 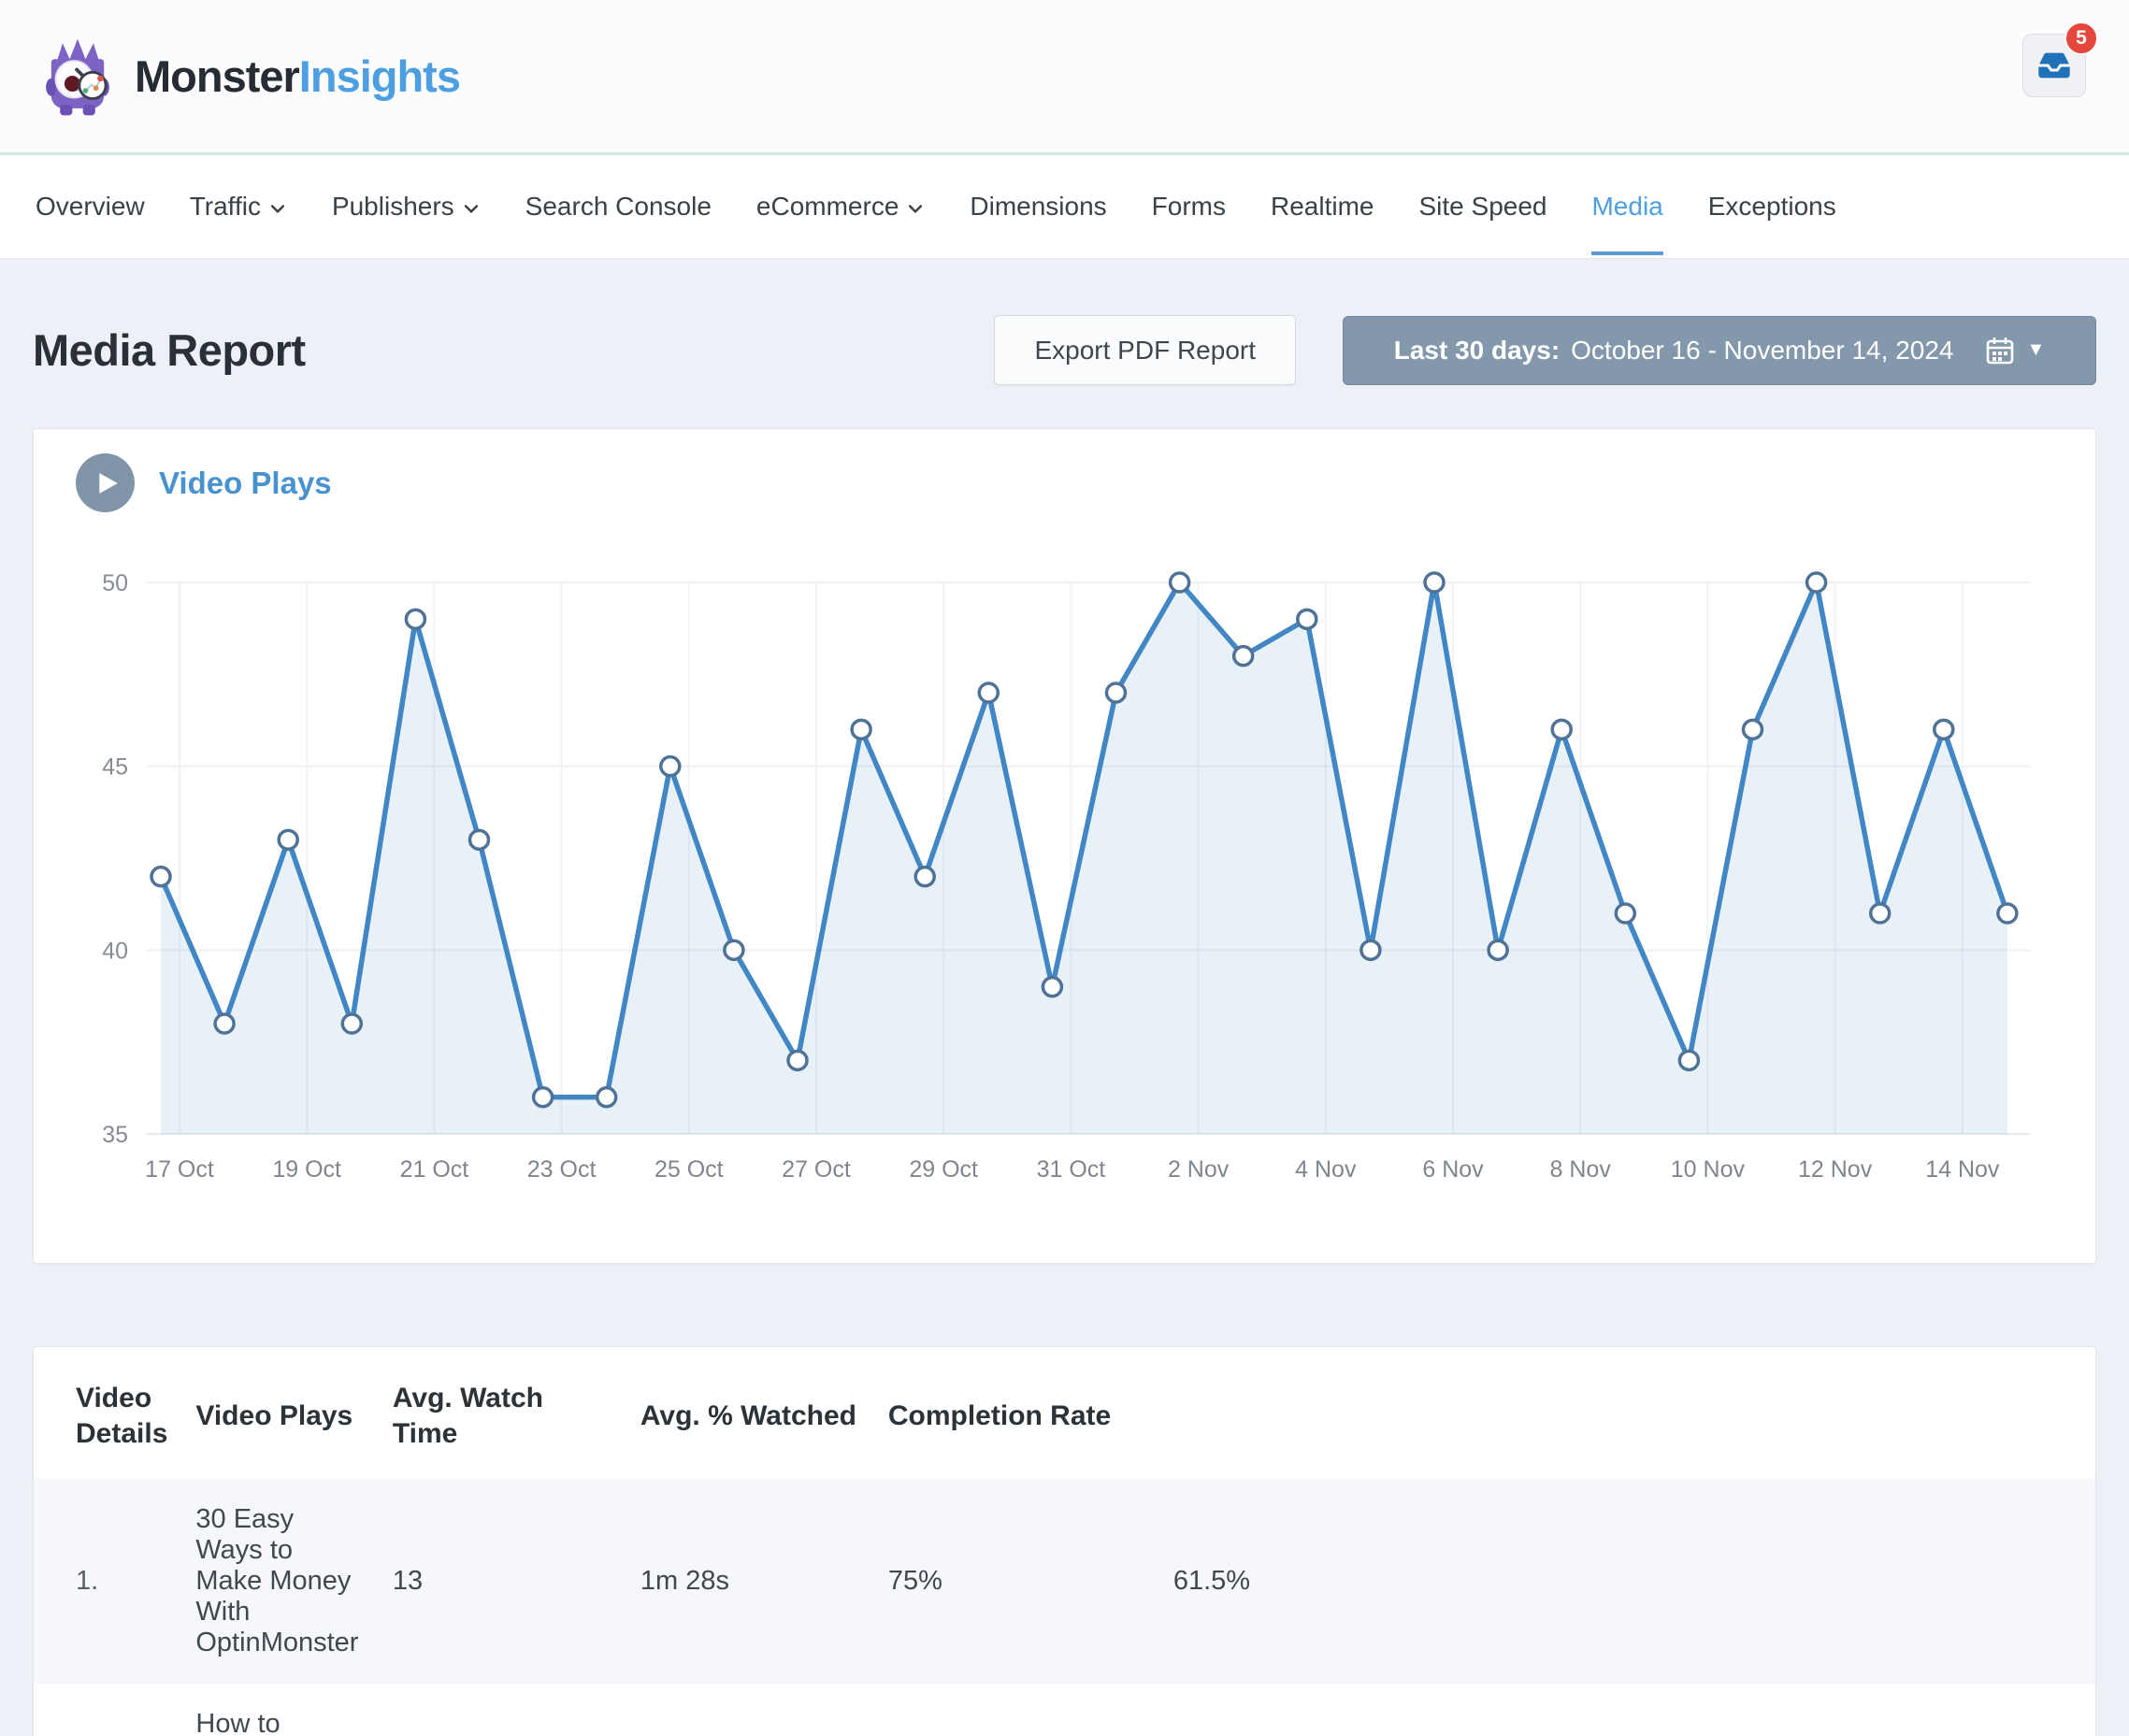 I want to click on inbox-button: 5, so click(x=2060, y=59).